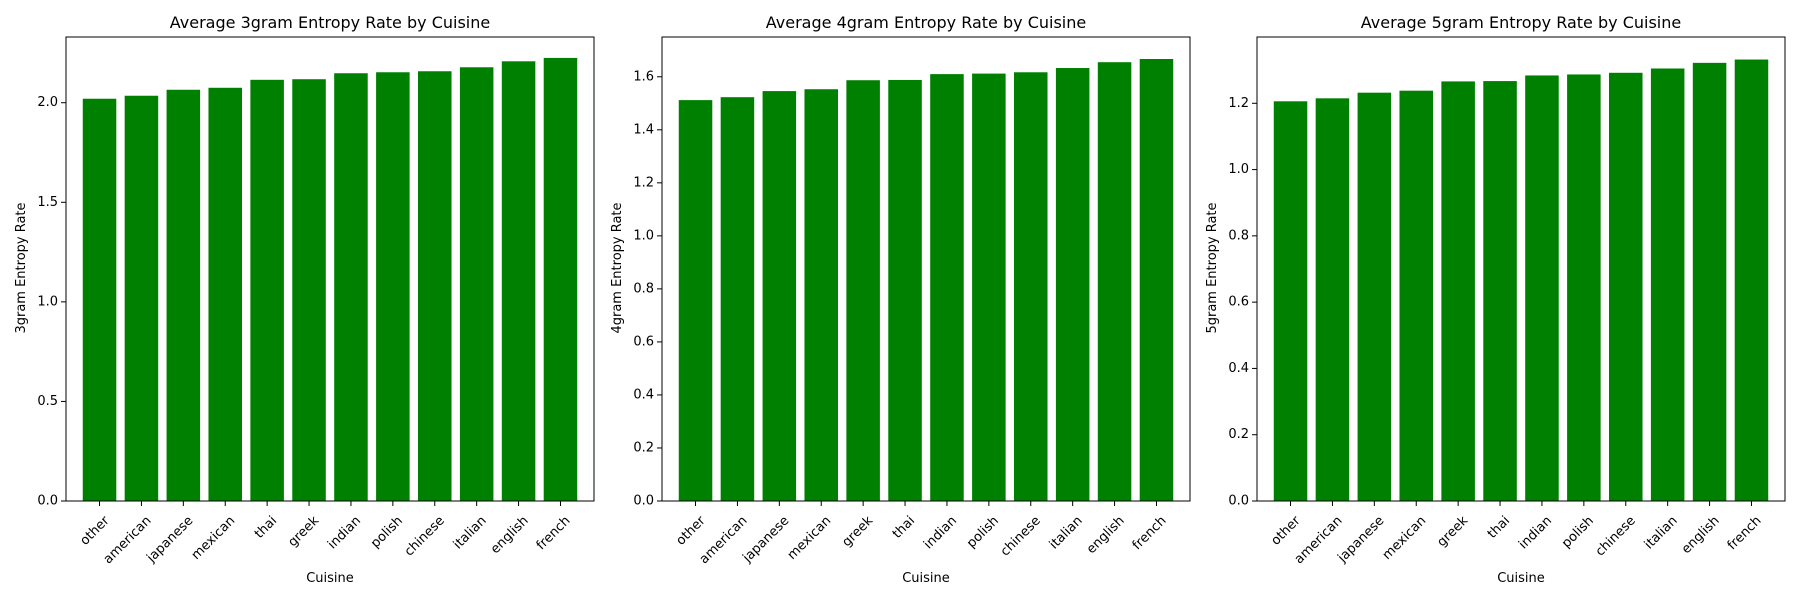 The height and width of the screenshot is (600, 1800). What do you see at coordinates (330, 22) in the screenshot?
I see `chart-title: Average 3gram Entropy Rate by Cuisine` at bounding box center [330, 22].